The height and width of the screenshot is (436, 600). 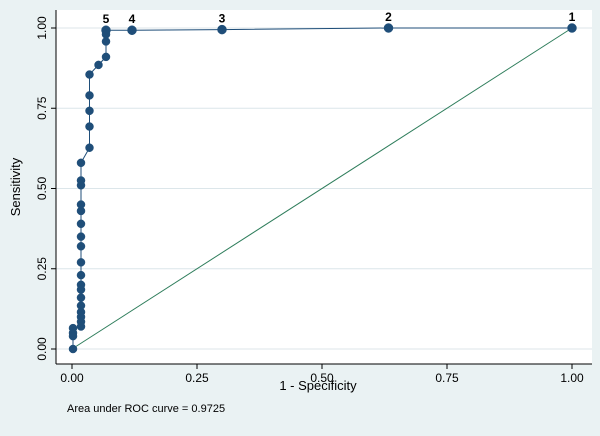 I want to click on x-tick-label-3: 0.75, so click(x=447, y=378).